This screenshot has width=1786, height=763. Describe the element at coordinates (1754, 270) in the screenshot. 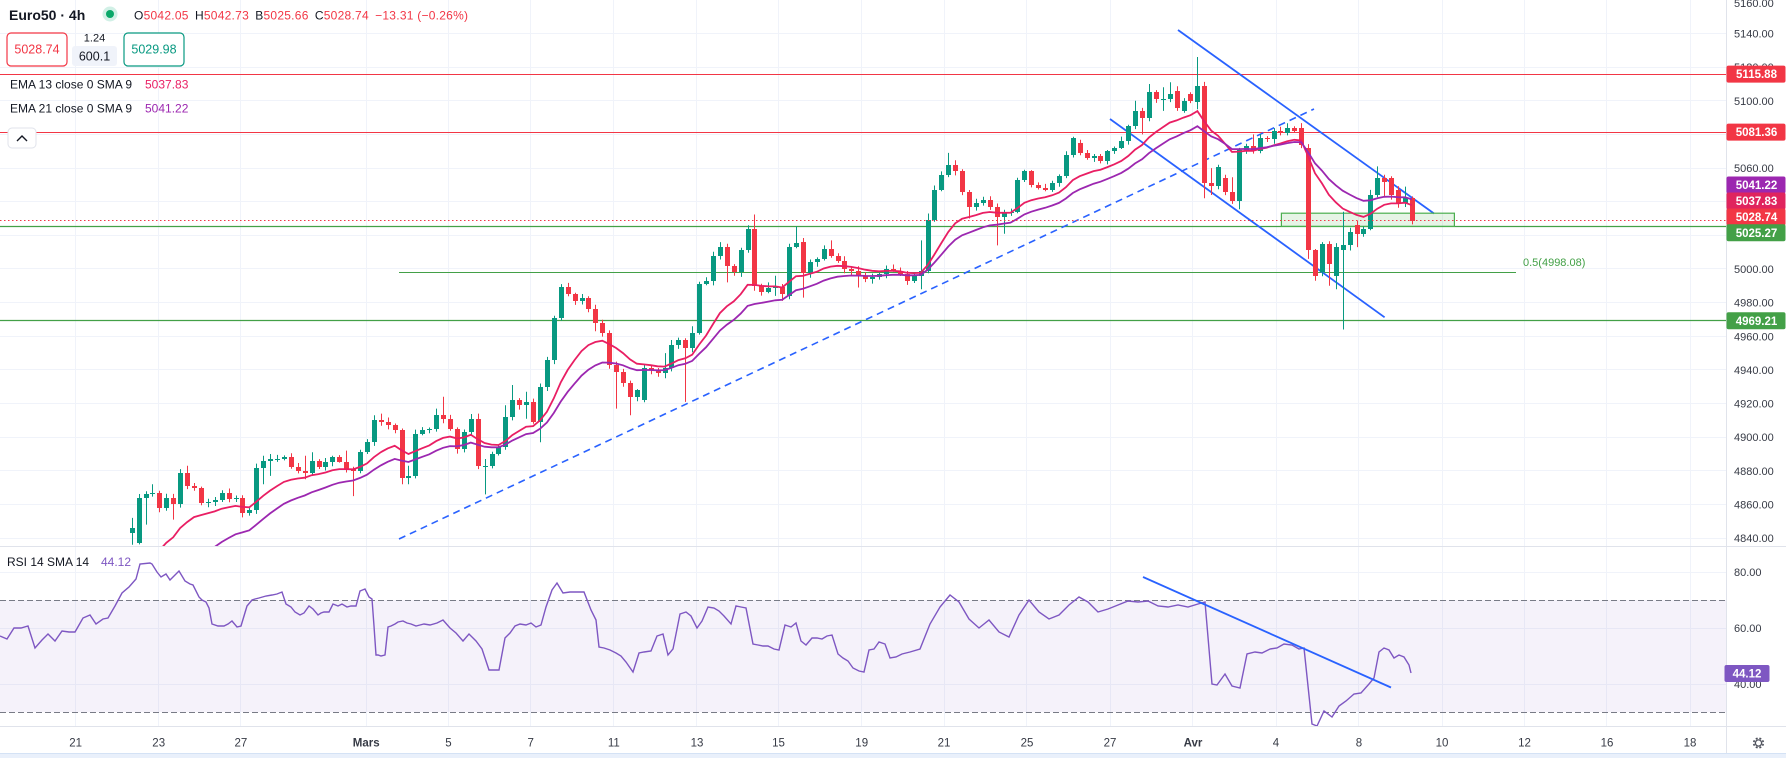

I see `svg-text: 5000.00` at that location.